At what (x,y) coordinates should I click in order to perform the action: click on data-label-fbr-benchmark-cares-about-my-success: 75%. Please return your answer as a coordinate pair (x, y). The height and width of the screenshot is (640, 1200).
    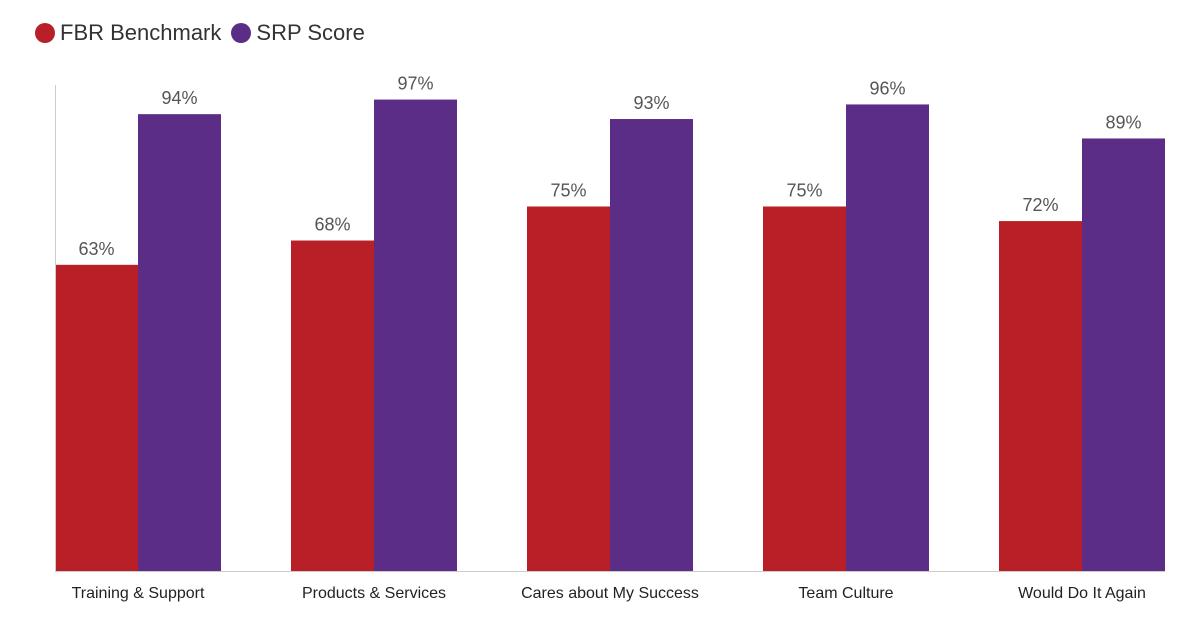
    Looking at the image, I should click on (568, 191).